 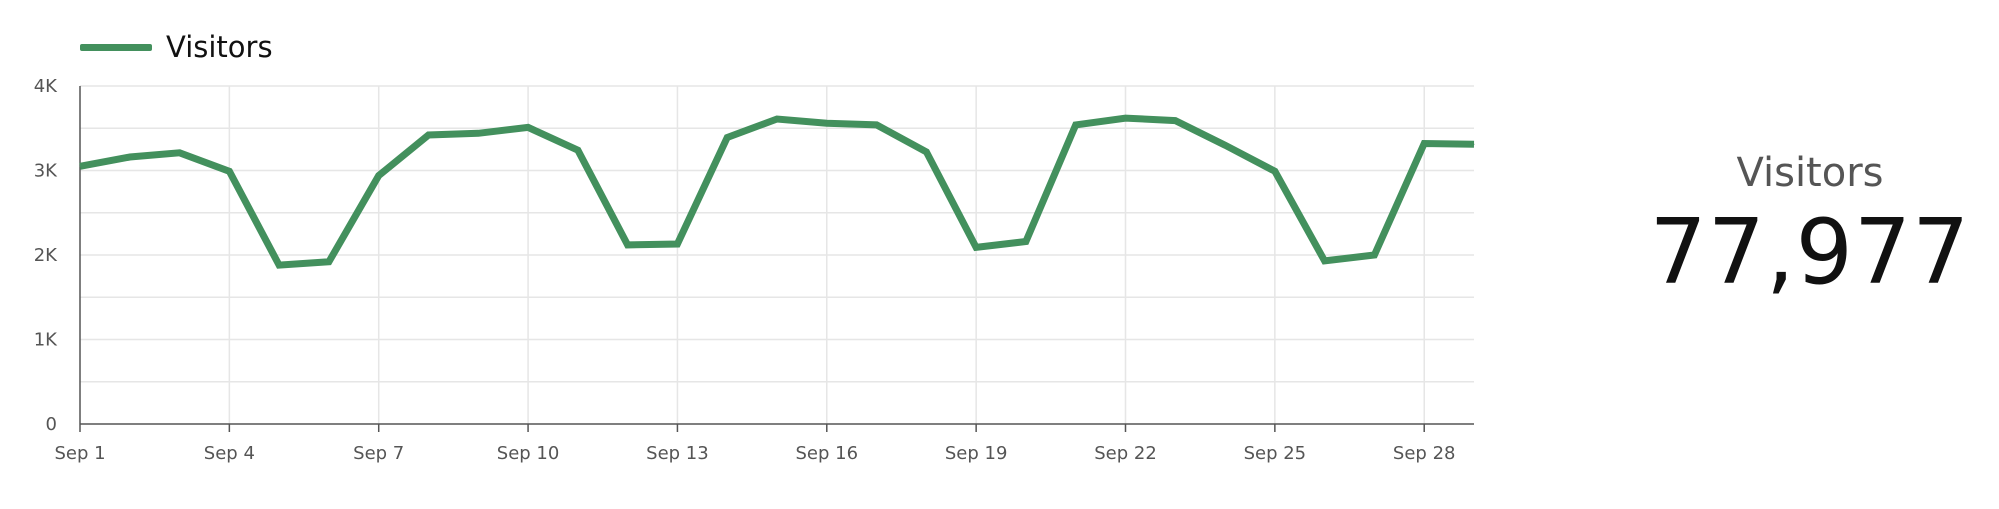 I want to click on y-tick-label: 3K, so click(x=46, y=171).